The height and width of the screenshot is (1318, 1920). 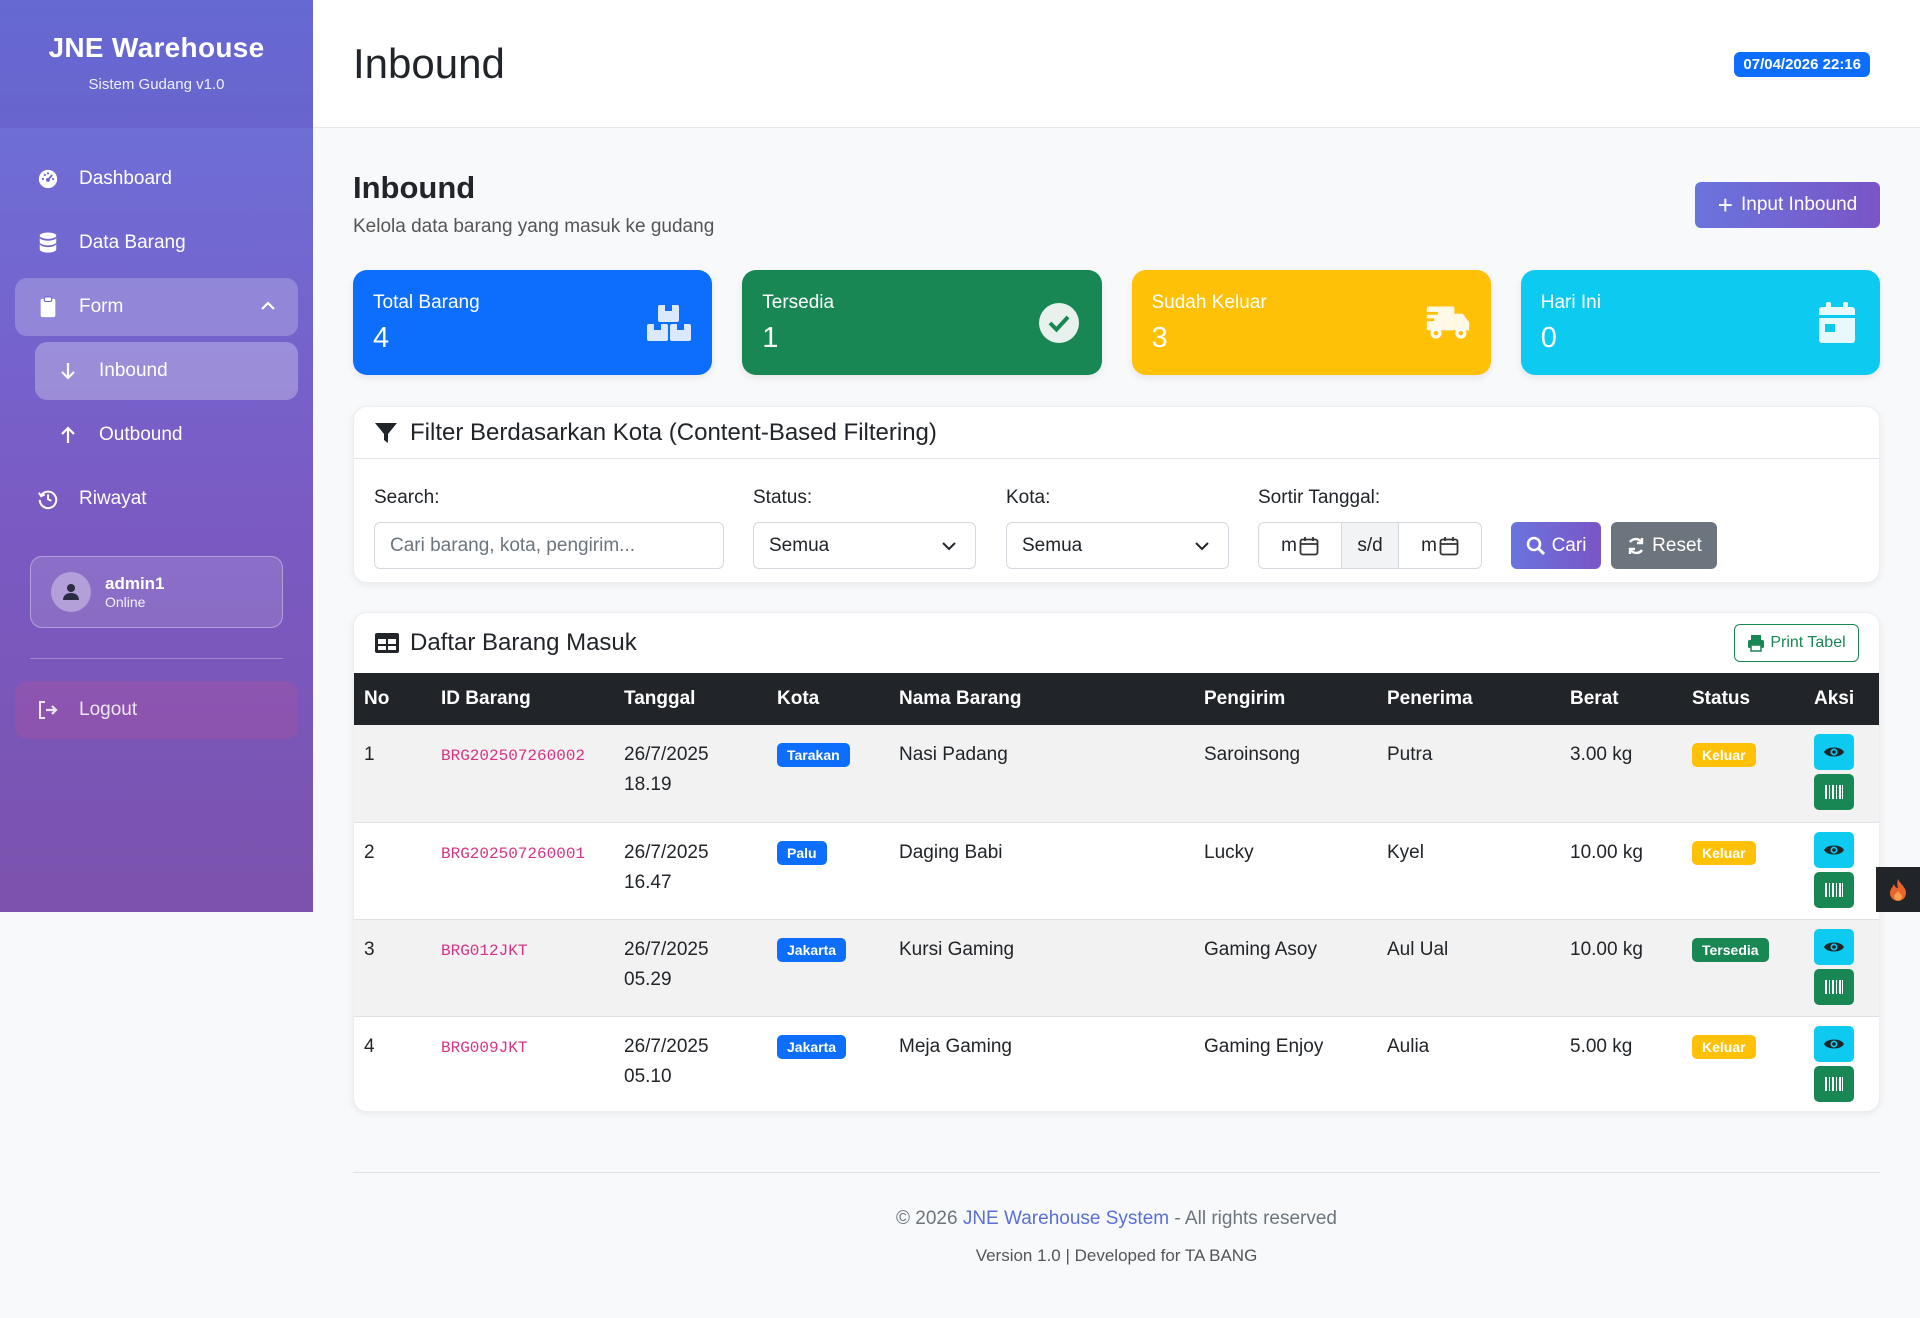 I want to click on sidebar-item-inbound: Inbound, so click(x=166, y=371).